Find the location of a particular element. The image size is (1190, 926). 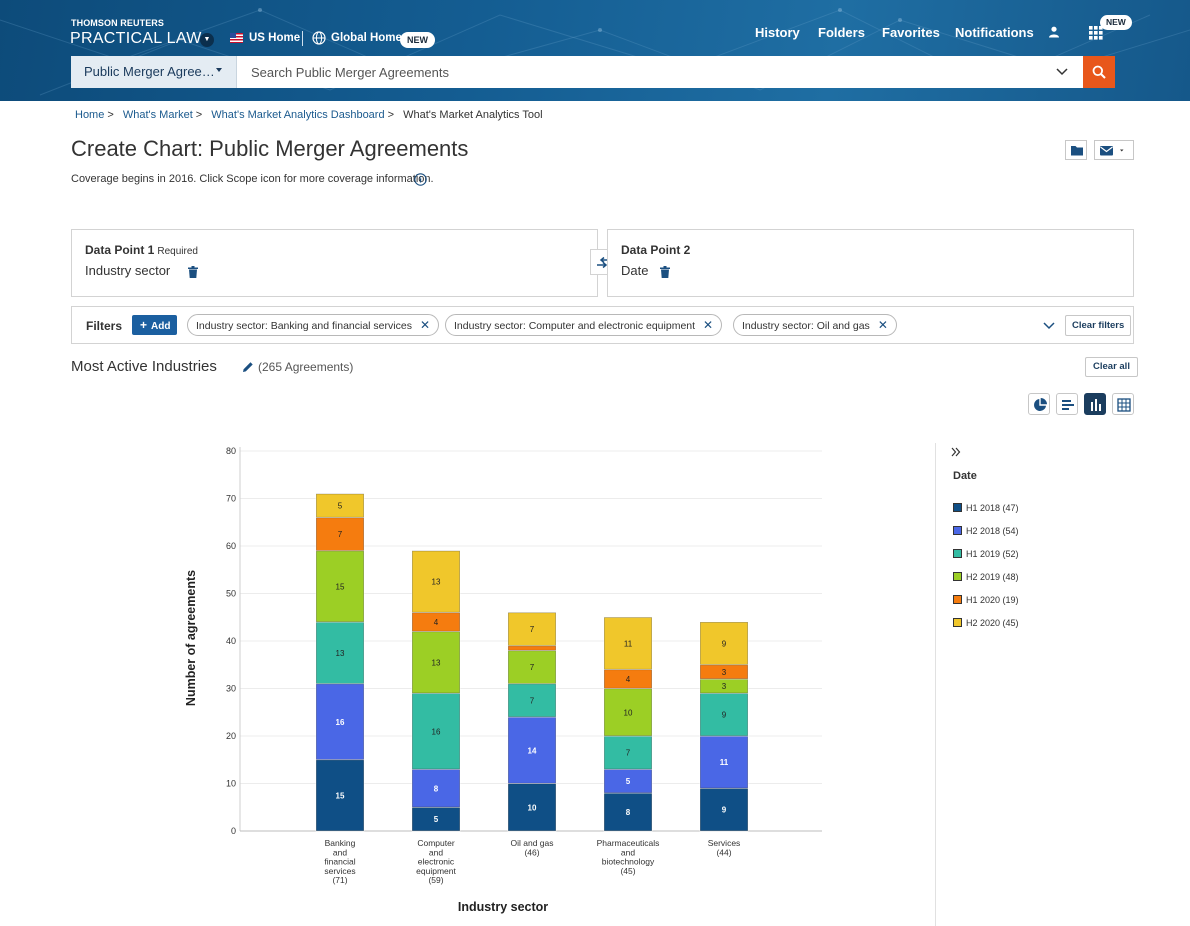

data-label: 5 is located at coordinates (340, 506).